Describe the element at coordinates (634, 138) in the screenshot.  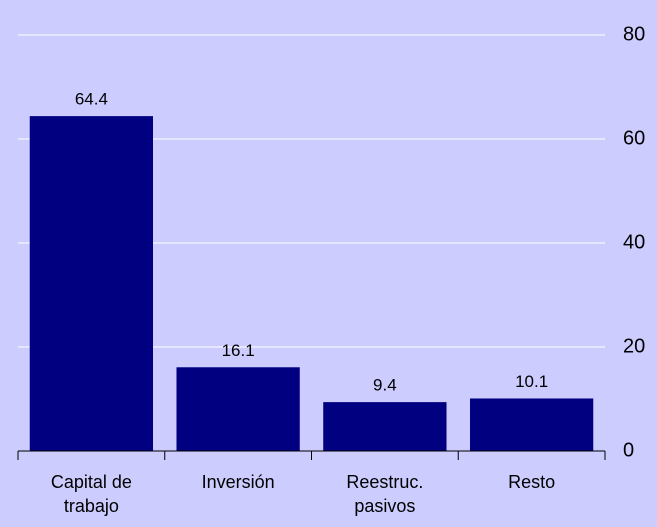
I see `y-tick-label: 60` at that location.